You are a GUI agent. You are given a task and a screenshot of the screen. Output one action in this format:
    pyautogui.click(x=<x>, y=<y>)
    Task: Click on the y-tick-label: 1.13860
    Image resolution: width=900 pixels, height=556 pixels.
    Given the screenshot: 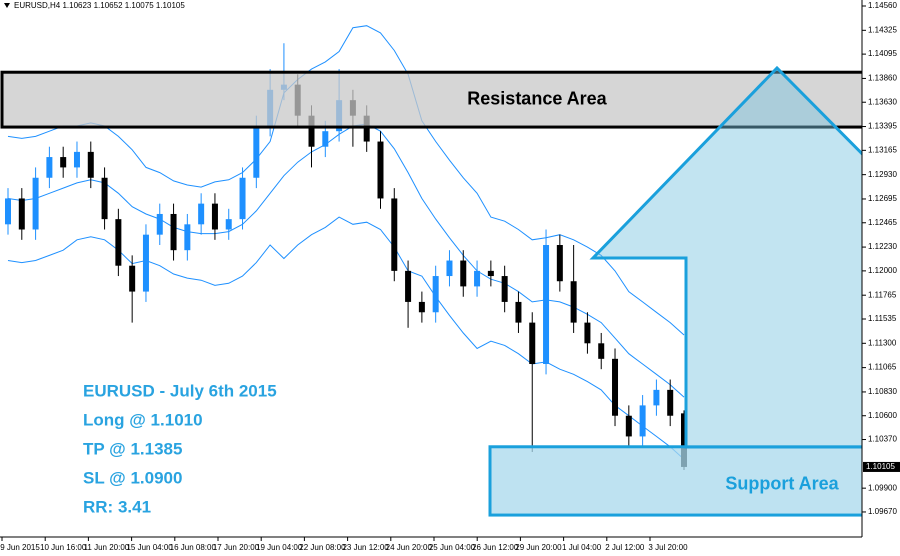 What is the action you would take?
    pyautogui.click(x=882, y=78)
    